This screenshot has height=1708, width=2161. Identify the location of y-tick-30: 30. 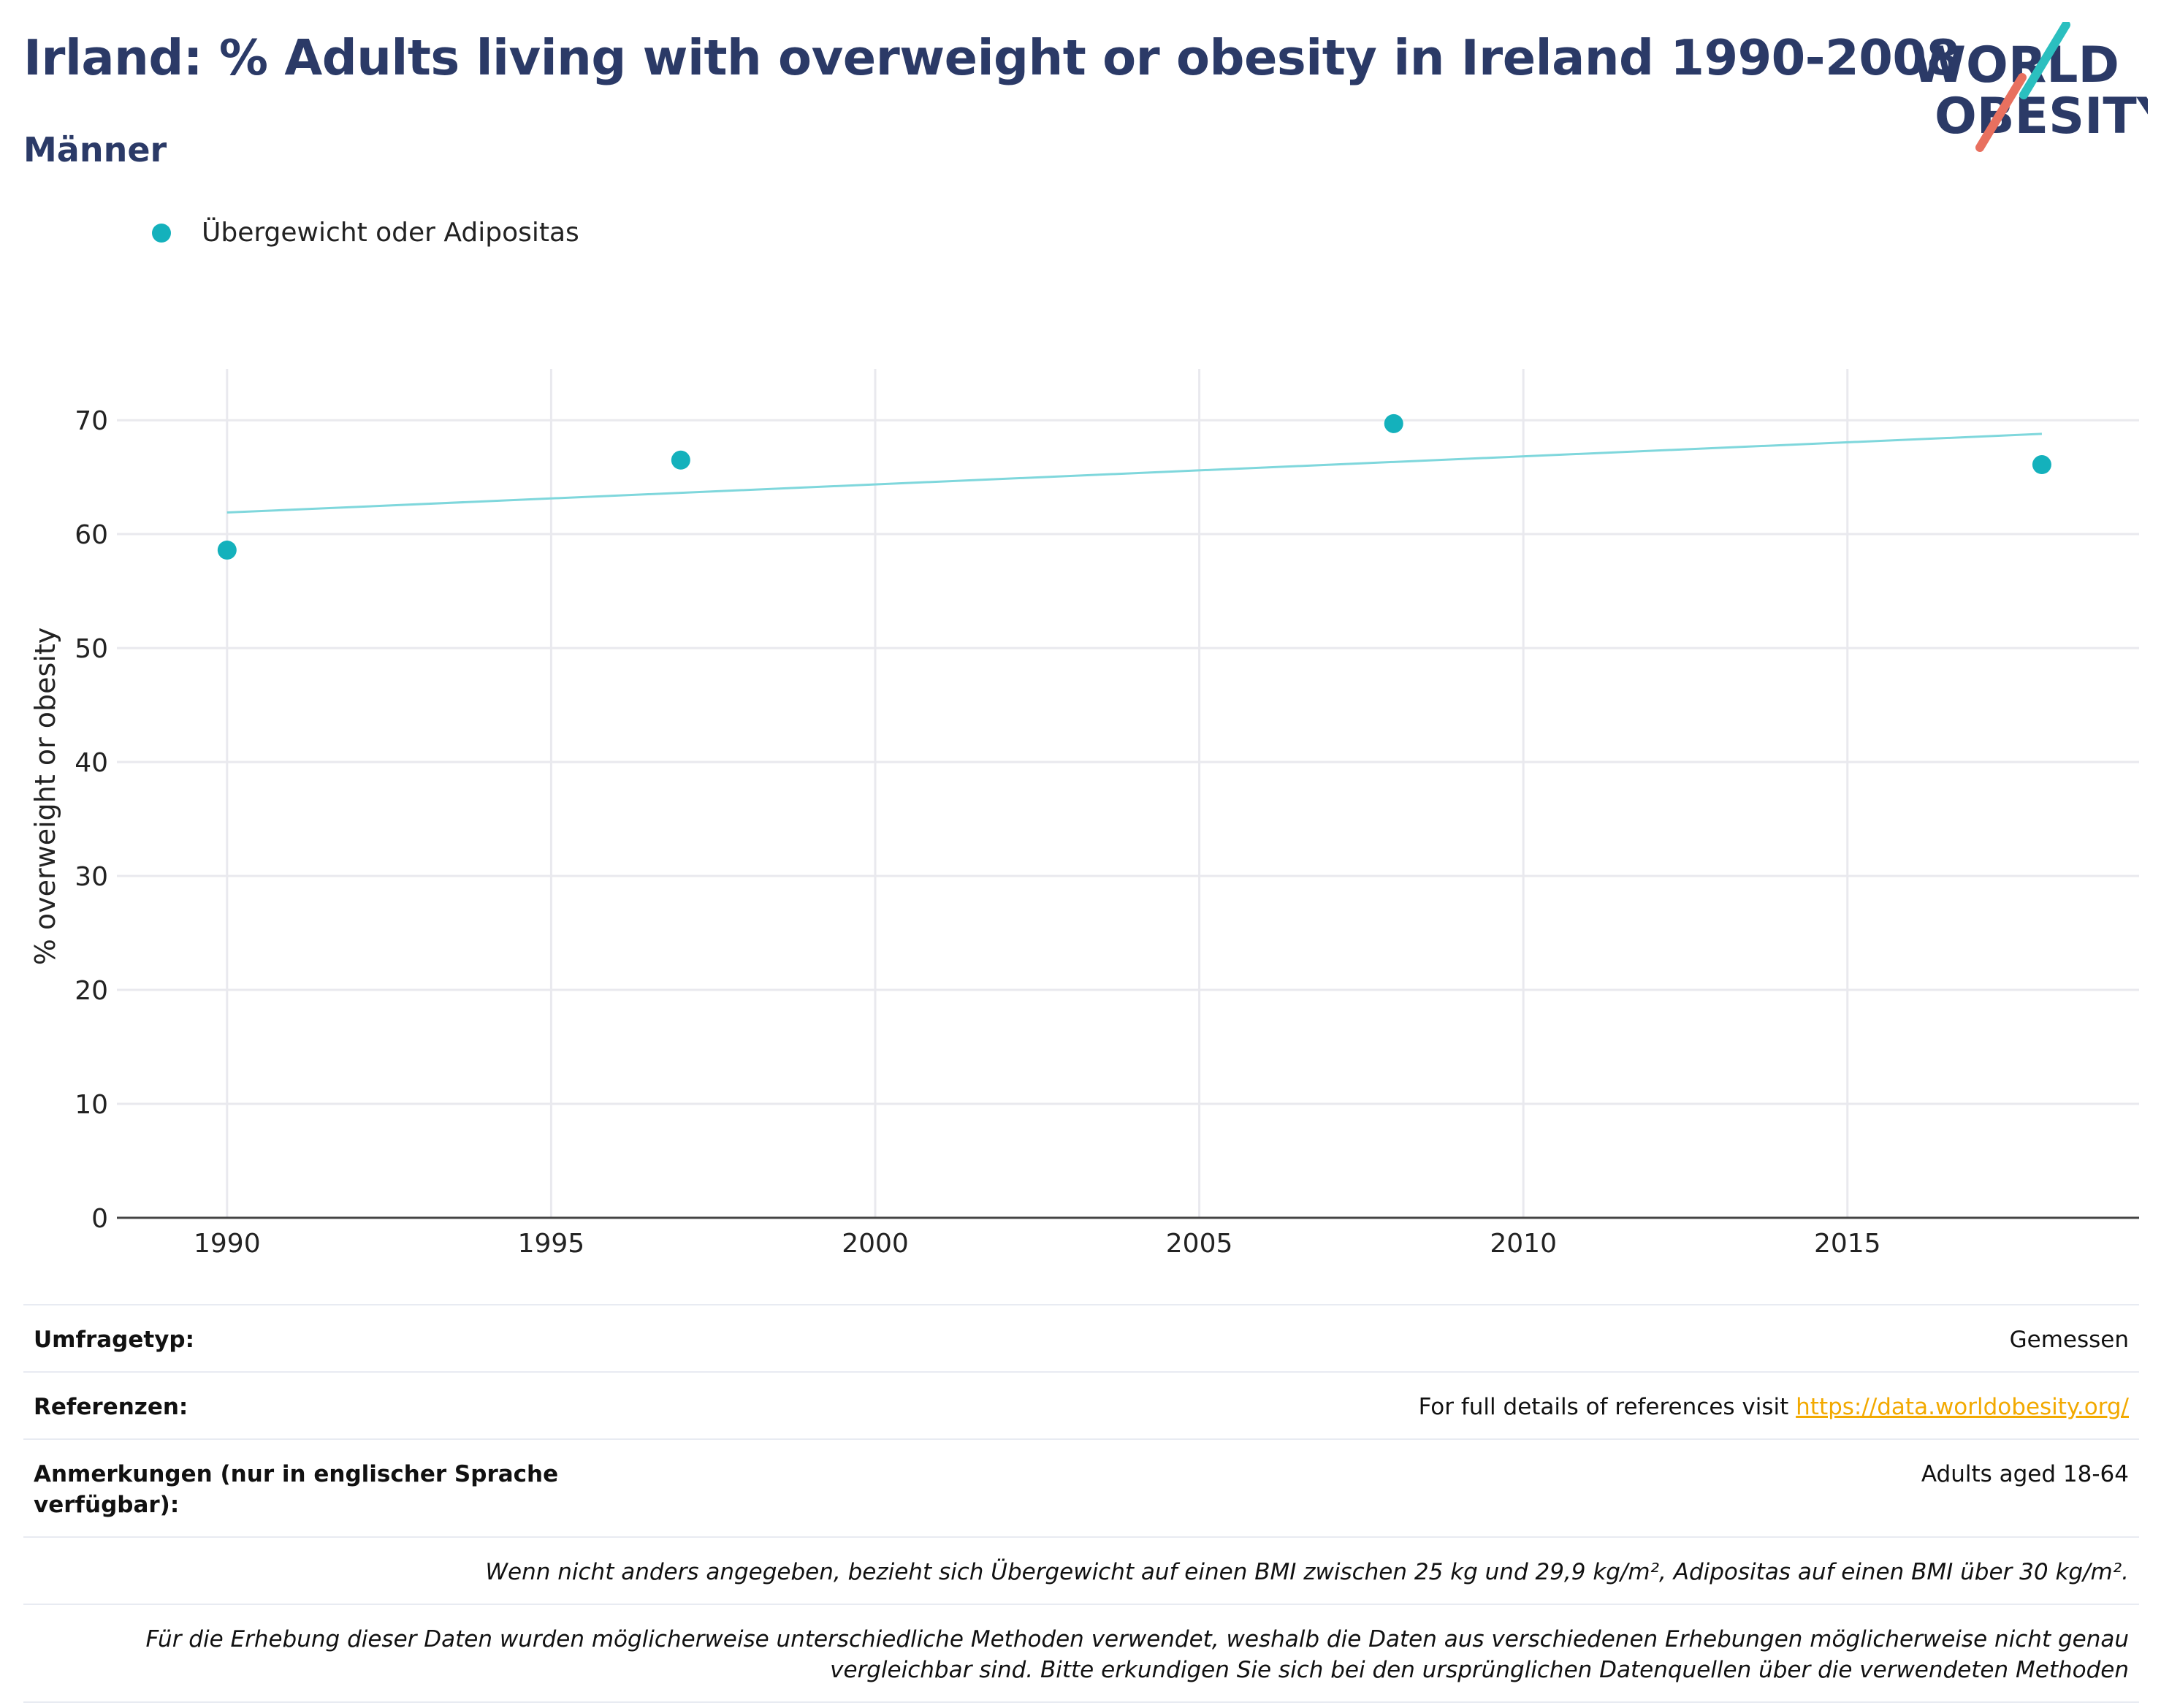
(91, 877).